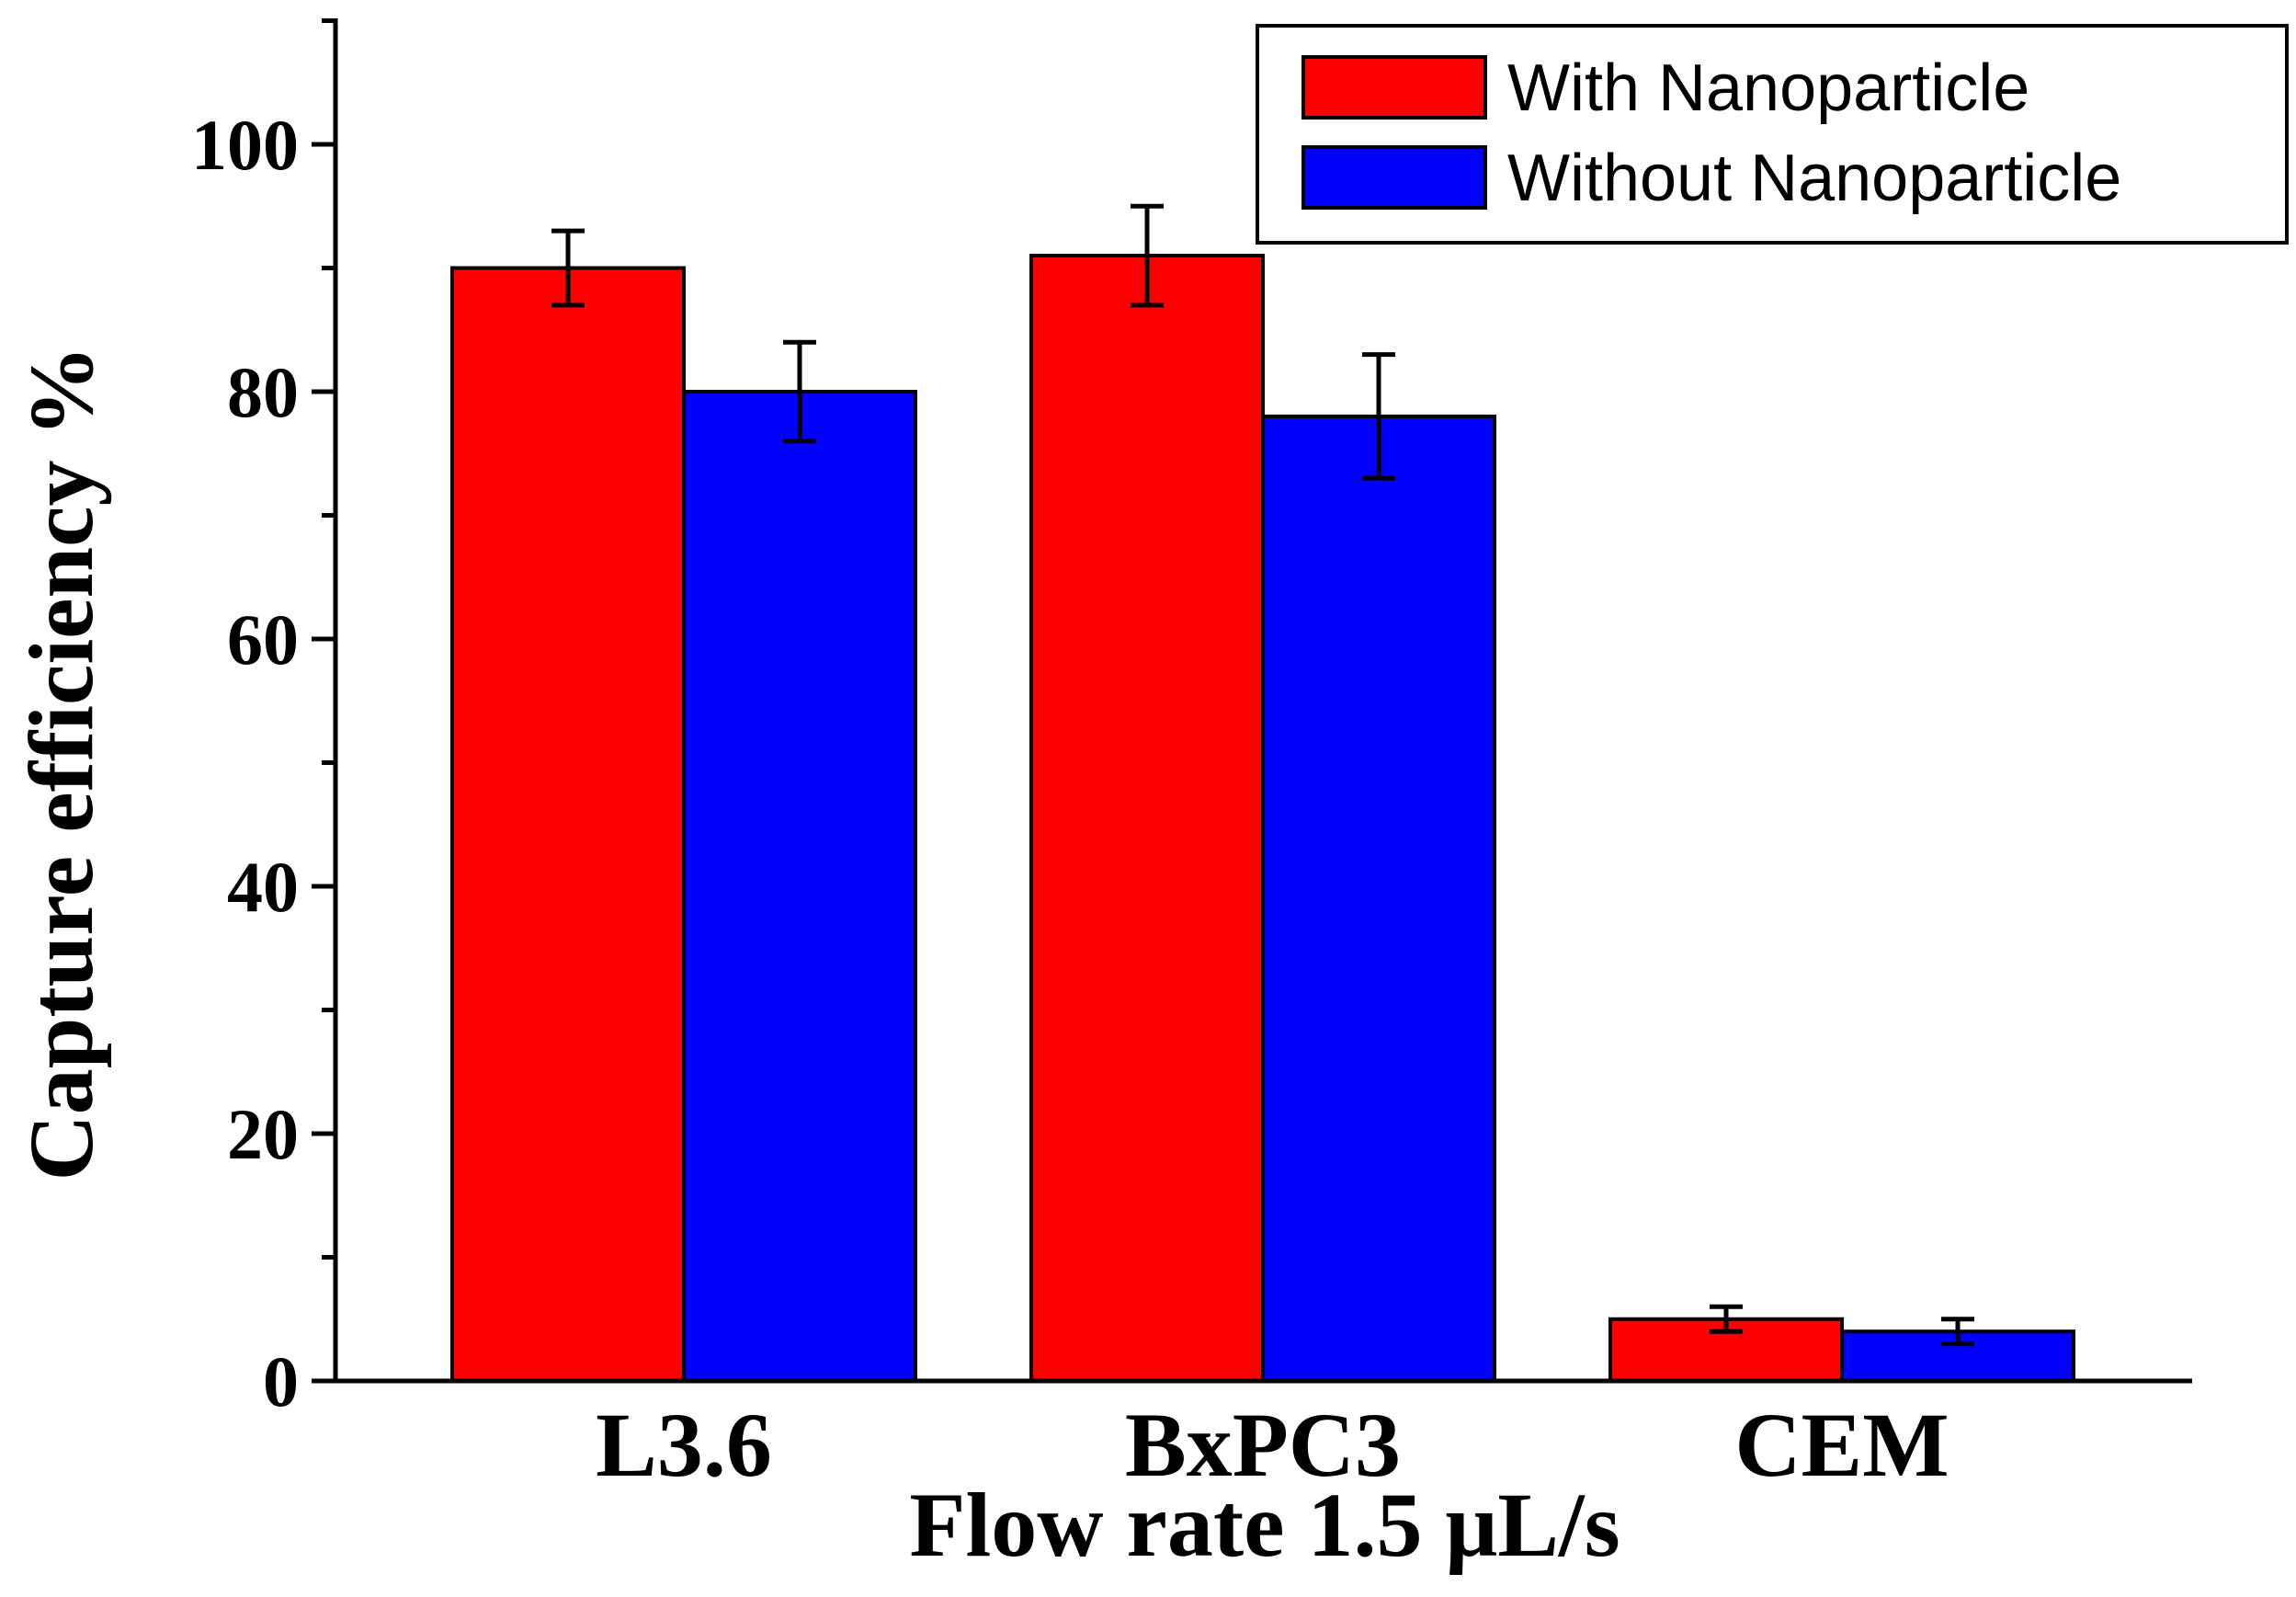  Describe the element at coordinates (281, 1381) in the screenshot. I see `y-tick-label: 0` at that location.